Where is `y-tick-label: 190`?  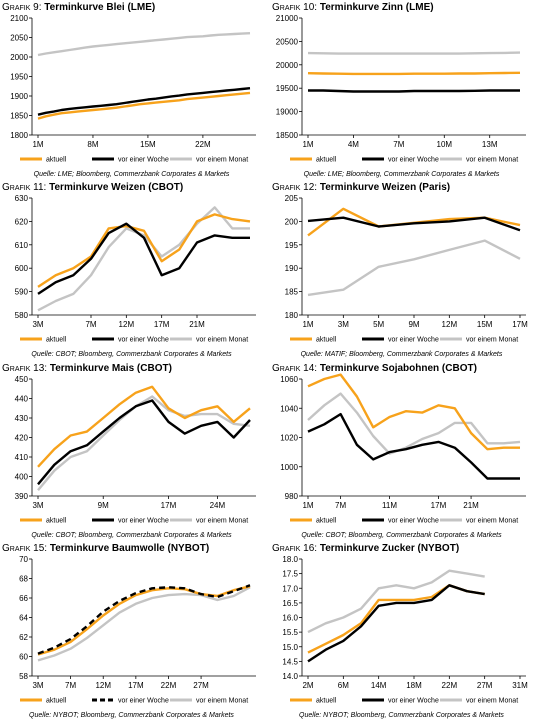 y-tick-label: 190 is located at coordinates (292, 268).